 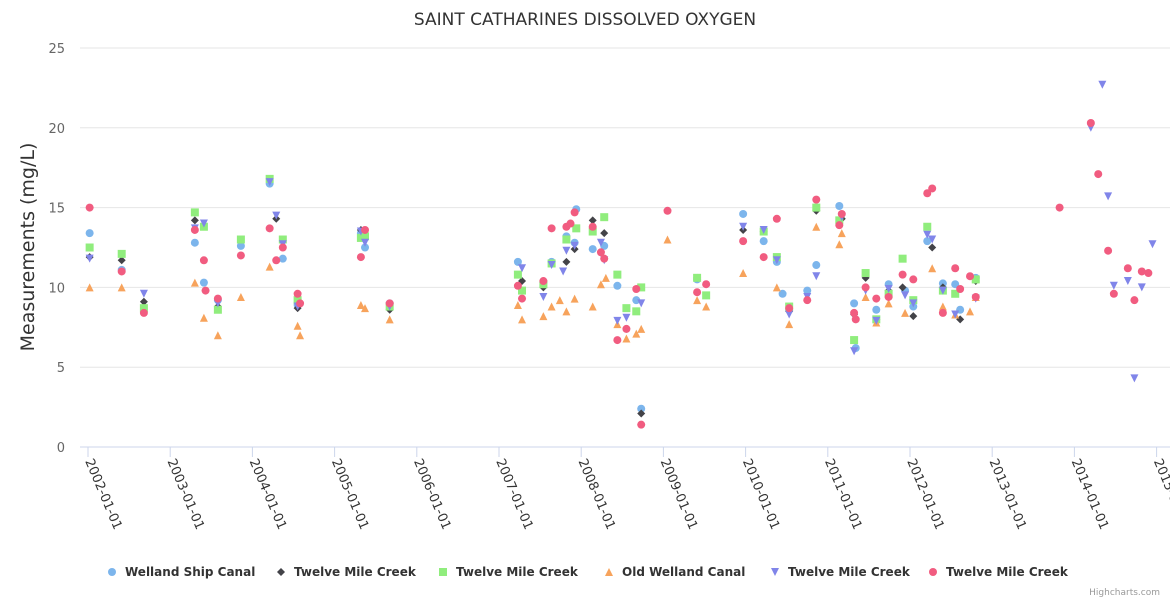 I want to click on chart-title: SAINT CATHARINES DISSOLVED OXYGEN, so click(x=585, y=20).